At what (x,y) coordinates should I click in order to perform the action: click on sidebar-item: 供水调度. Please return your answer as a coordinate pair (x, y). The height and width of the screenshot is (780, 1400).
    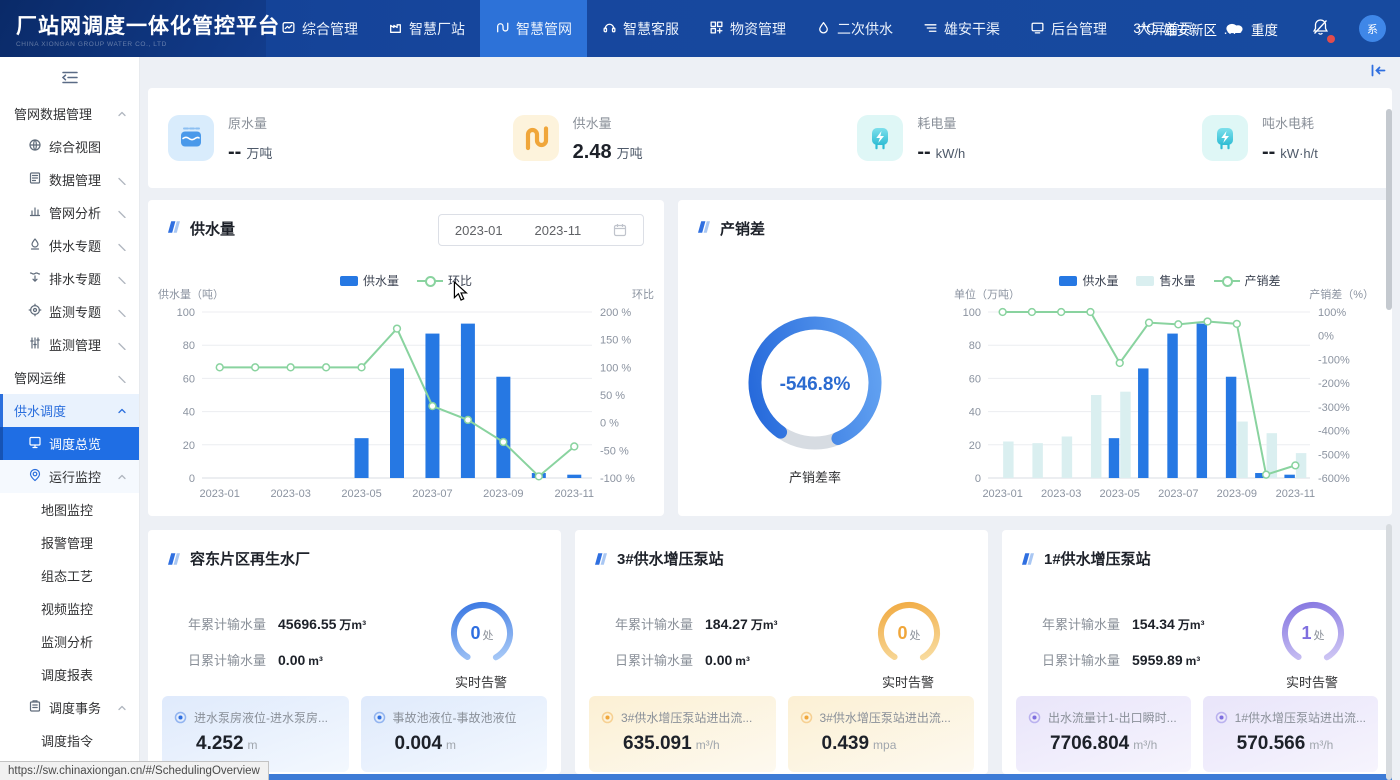
    Looking at the image, I should click on (69, 410).